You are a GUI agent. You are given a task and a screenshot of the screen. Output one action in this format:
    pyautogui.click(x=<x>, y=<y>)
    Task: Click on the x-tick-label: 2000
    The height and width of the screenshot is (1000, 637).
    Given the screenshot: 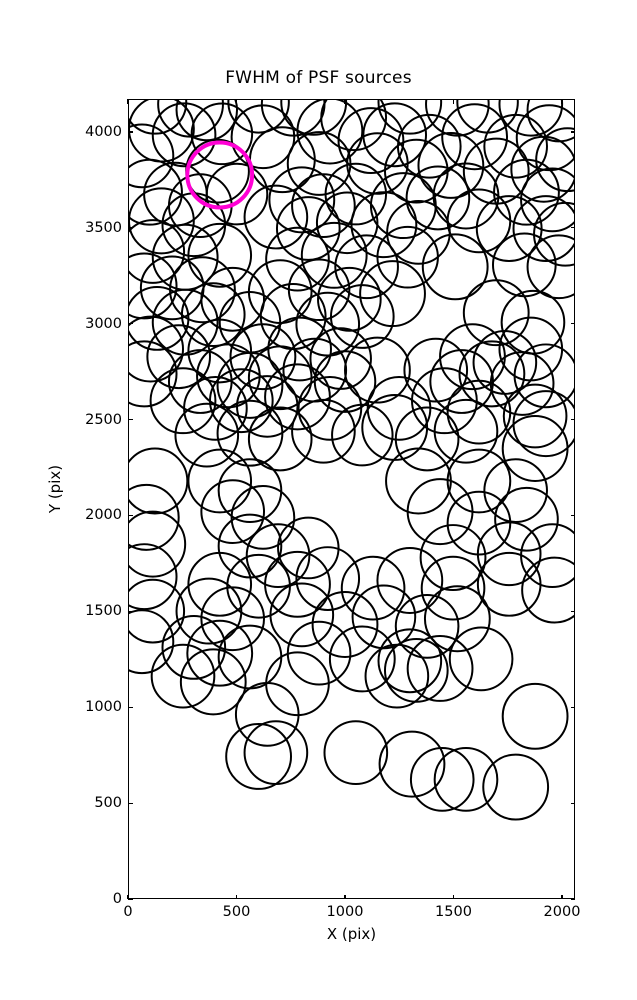 What is the action you would take?
    pyautogui.click(x=562, y=912)
    